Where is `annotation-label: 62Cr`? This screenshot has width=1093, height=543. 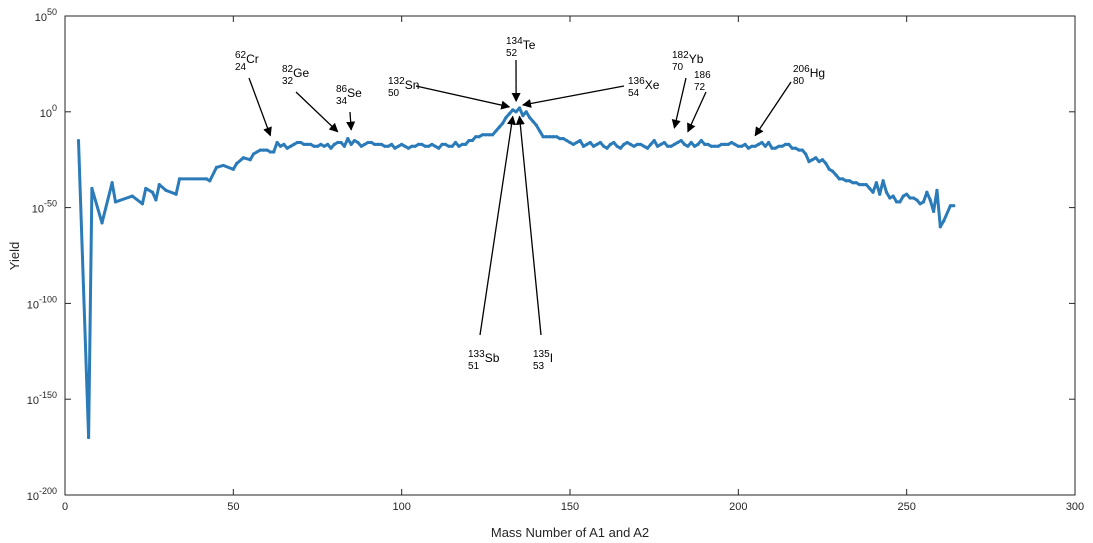 annotation-label: 62Cr is located at coordinates (247, 58).